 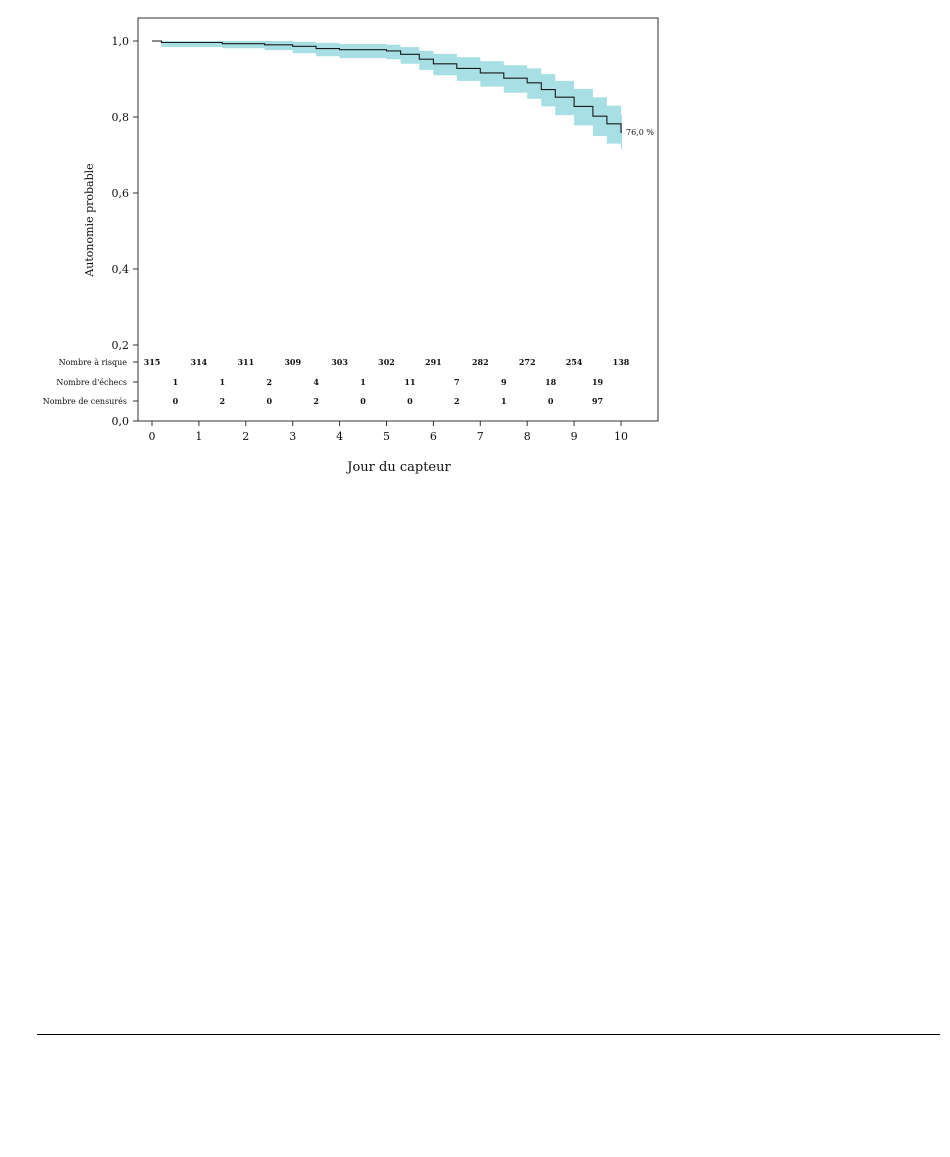 What do you see at coordinates (292, 436) in the screenshot?
I see `x-tick-label: 3` at bounding box center [292, 436].